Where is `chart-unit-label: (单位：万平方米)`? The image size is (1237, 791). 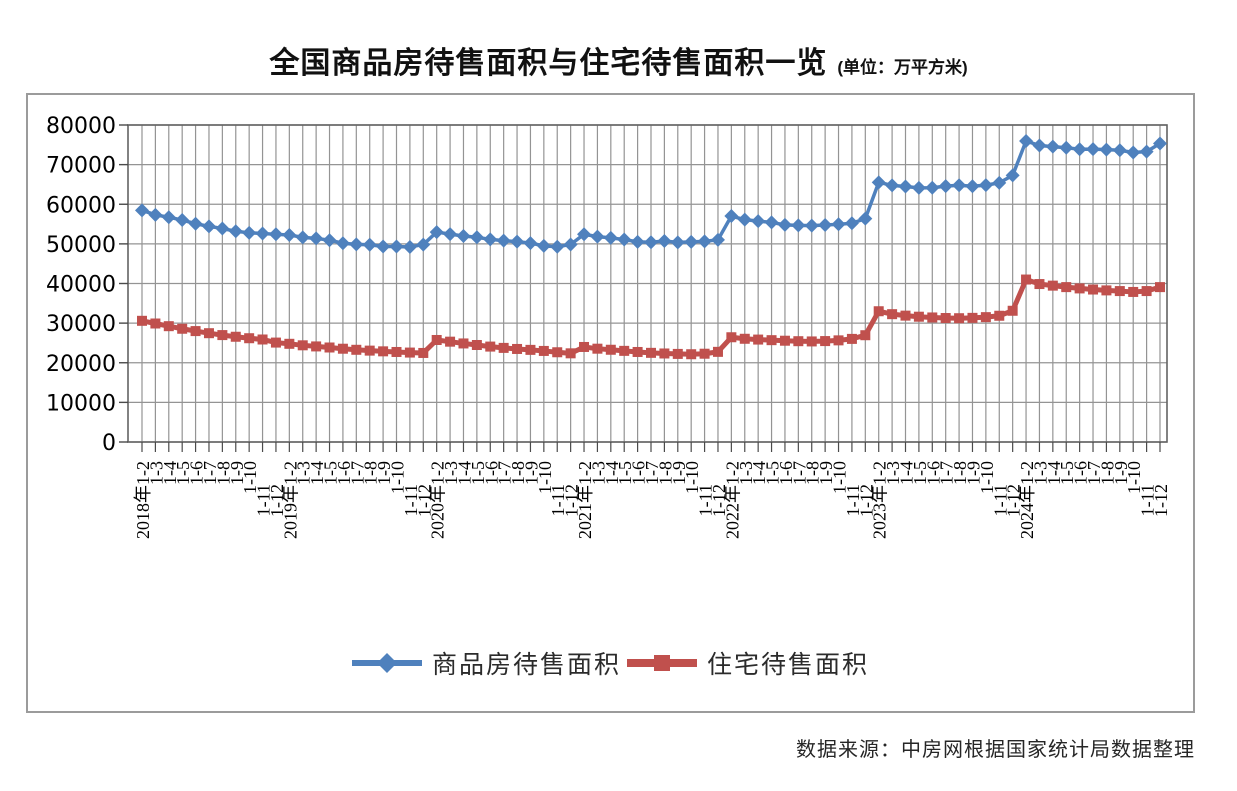 chart-unit-label: (单位：万平方米) is located at coordinates (902, 67).